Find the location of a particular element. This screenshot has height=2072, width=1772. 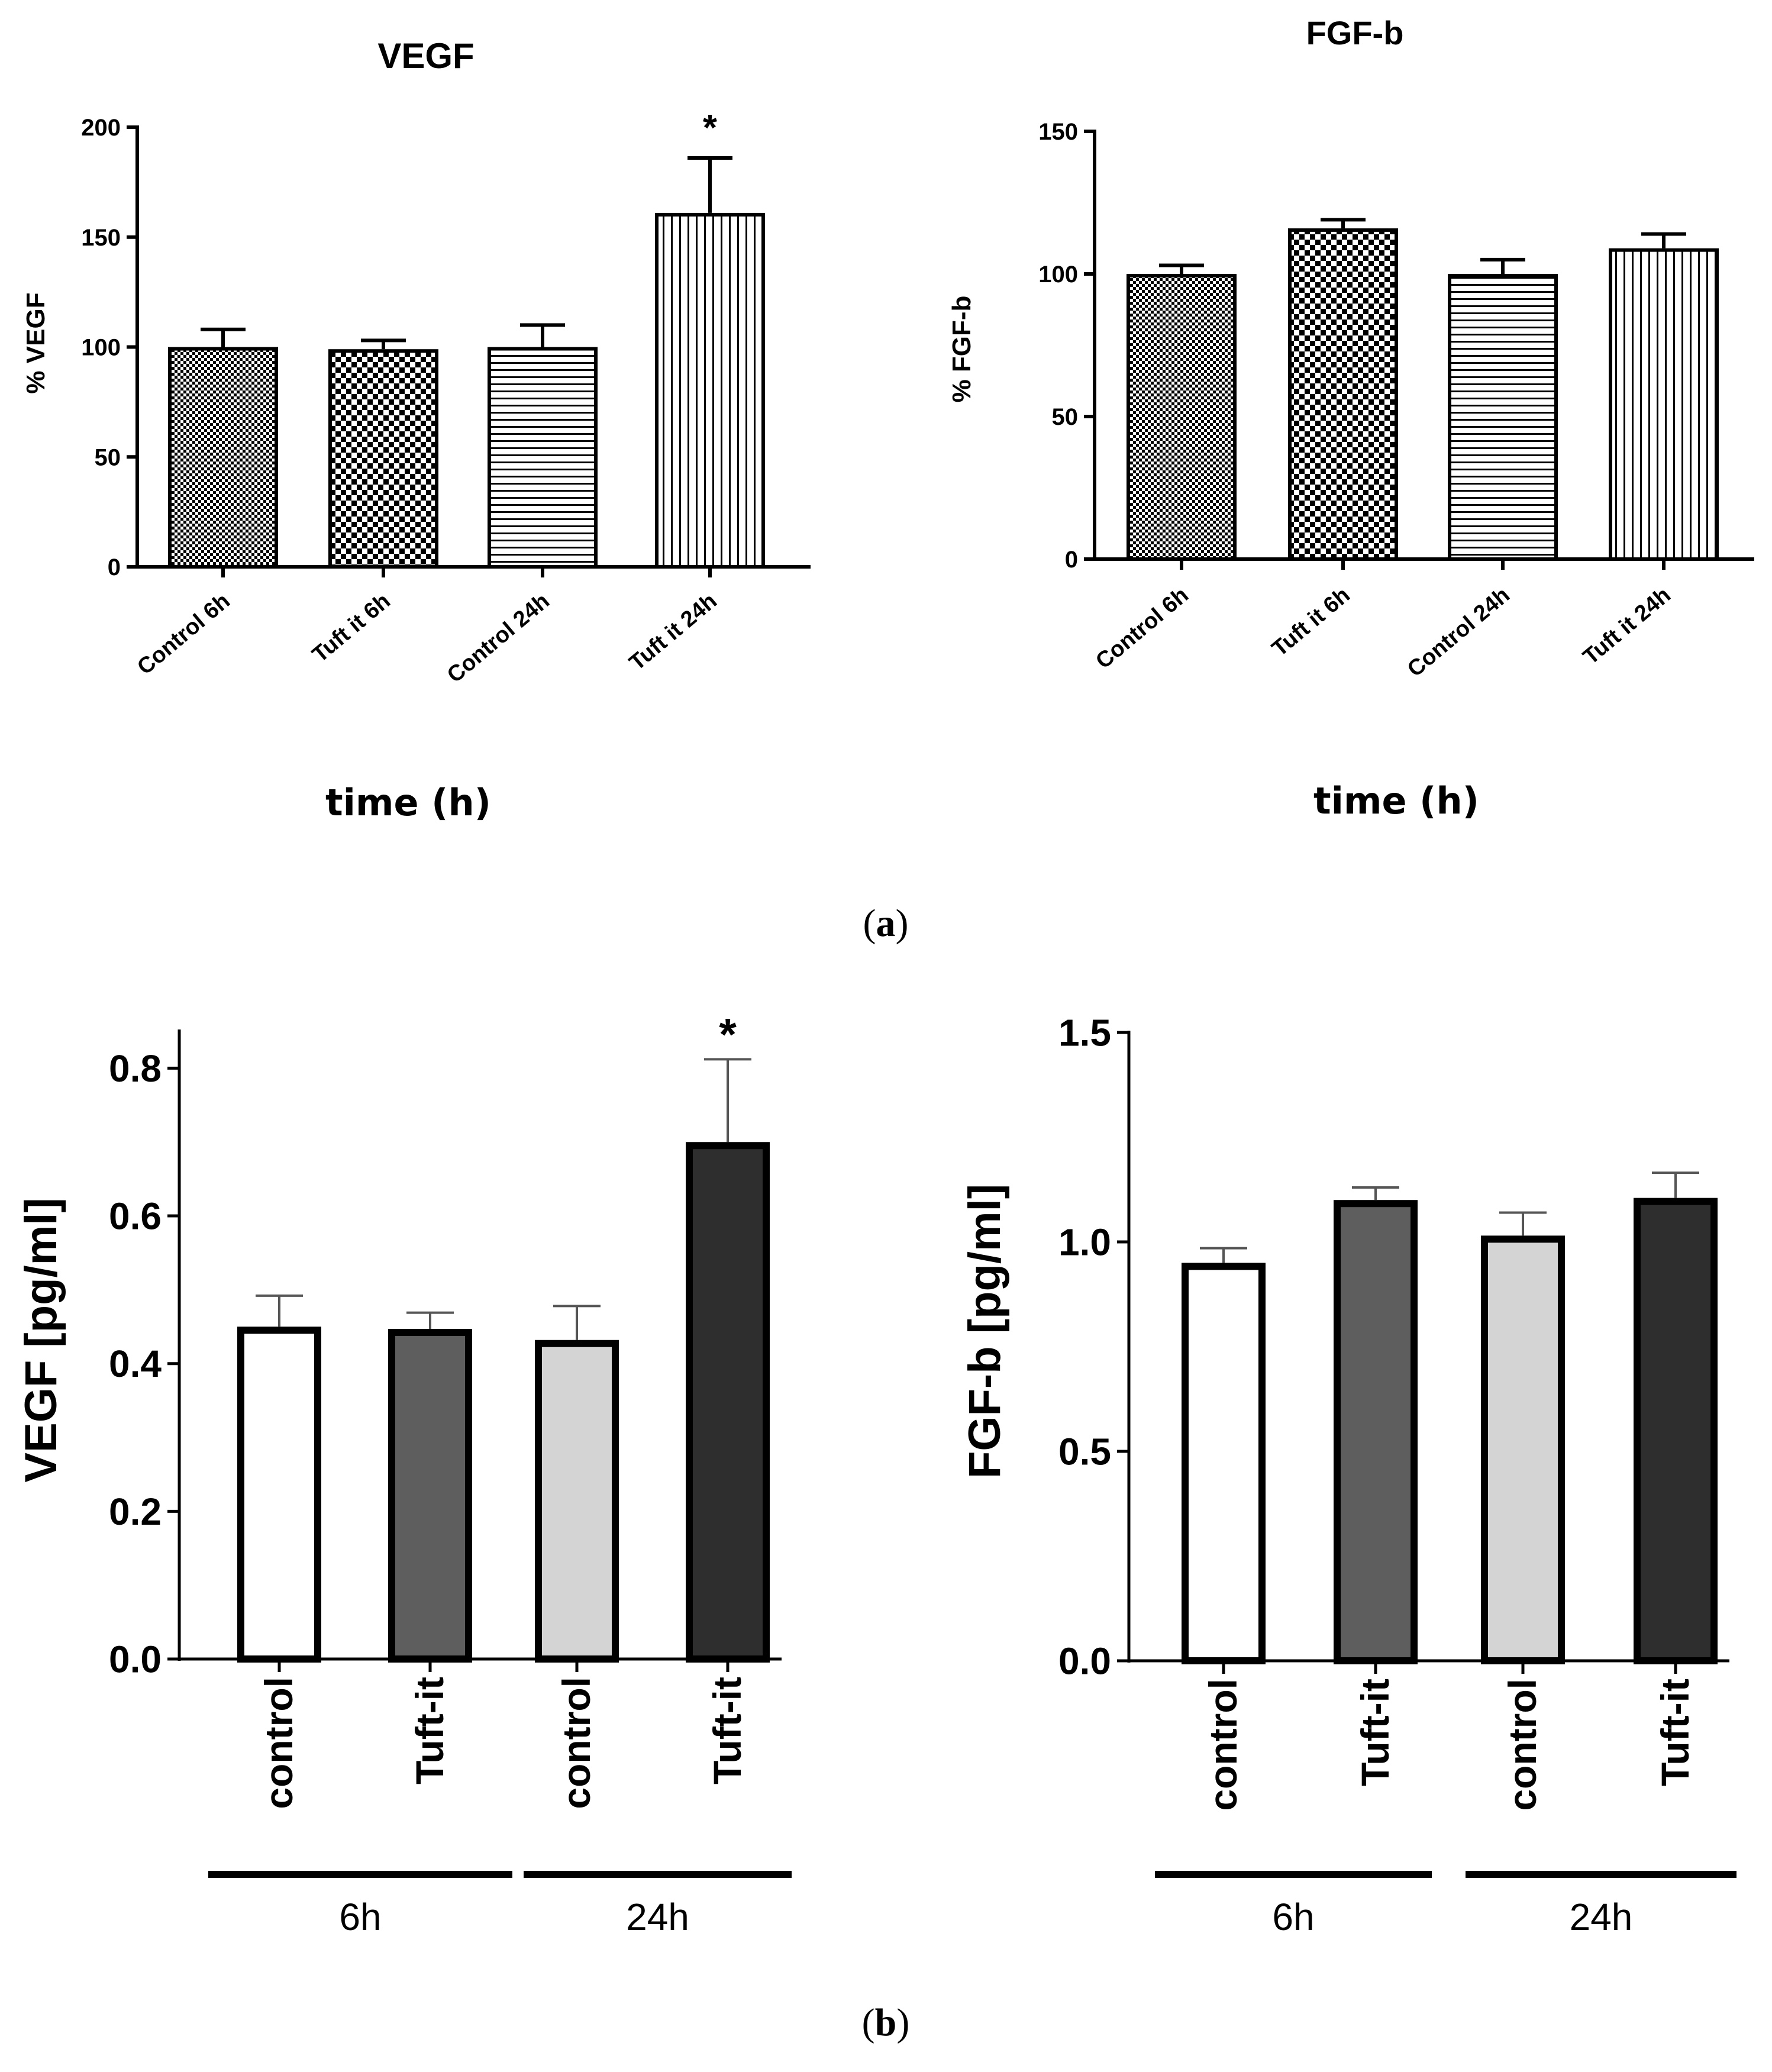

y-axis-label: % FGF-b is located at coordinates (961, 350).